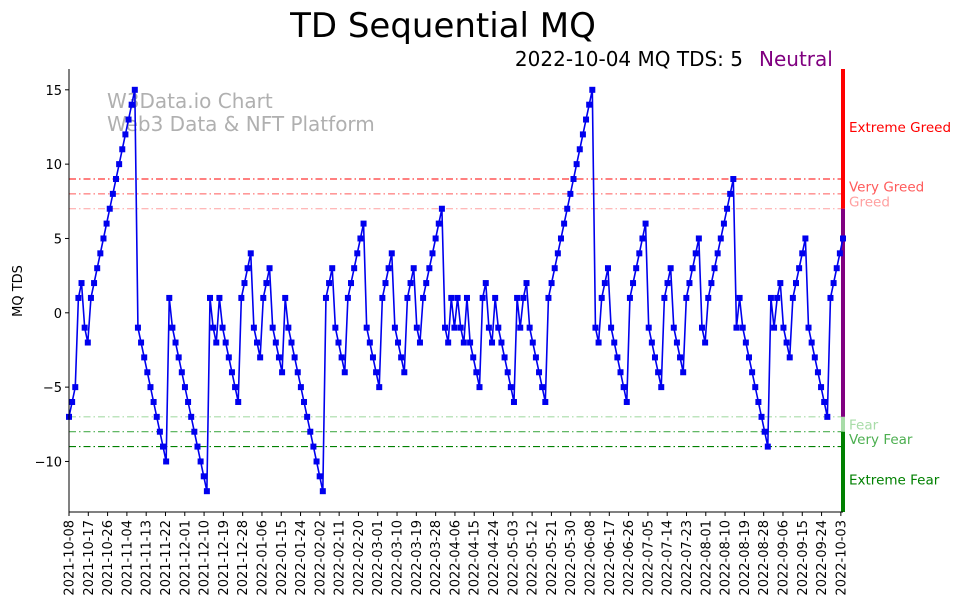  I want to click on zone-label: Greed, so click(869, 202).